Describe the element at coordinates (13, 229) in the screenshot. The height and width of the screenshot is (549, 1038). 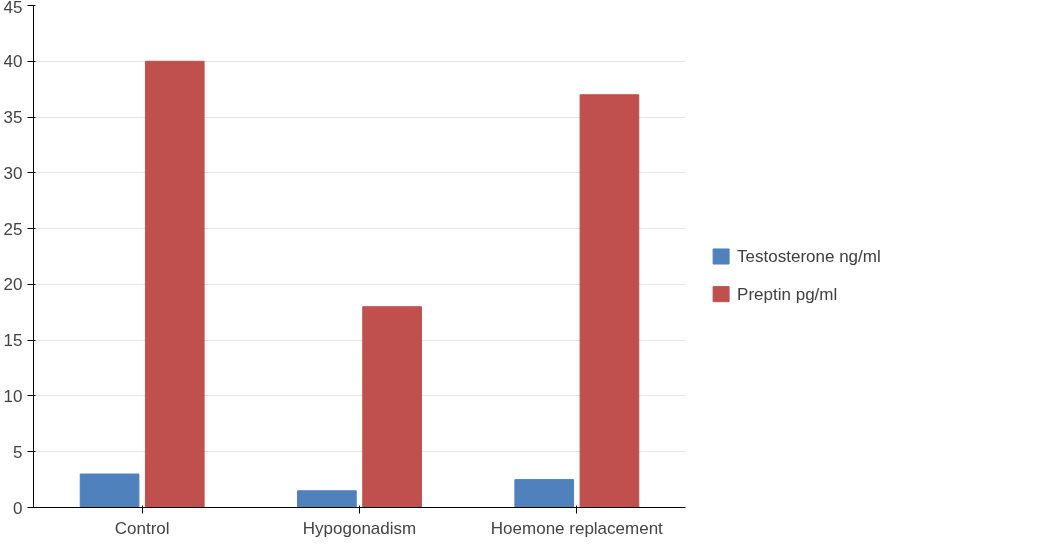
I see `y-tick-label: 25` at that location.